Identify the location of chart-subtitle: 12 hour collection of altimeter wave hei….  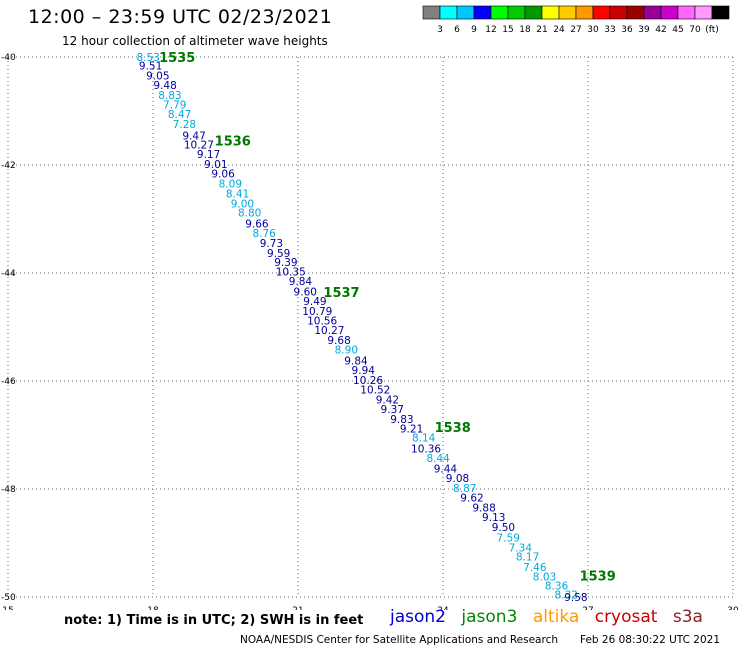
(195, 41).